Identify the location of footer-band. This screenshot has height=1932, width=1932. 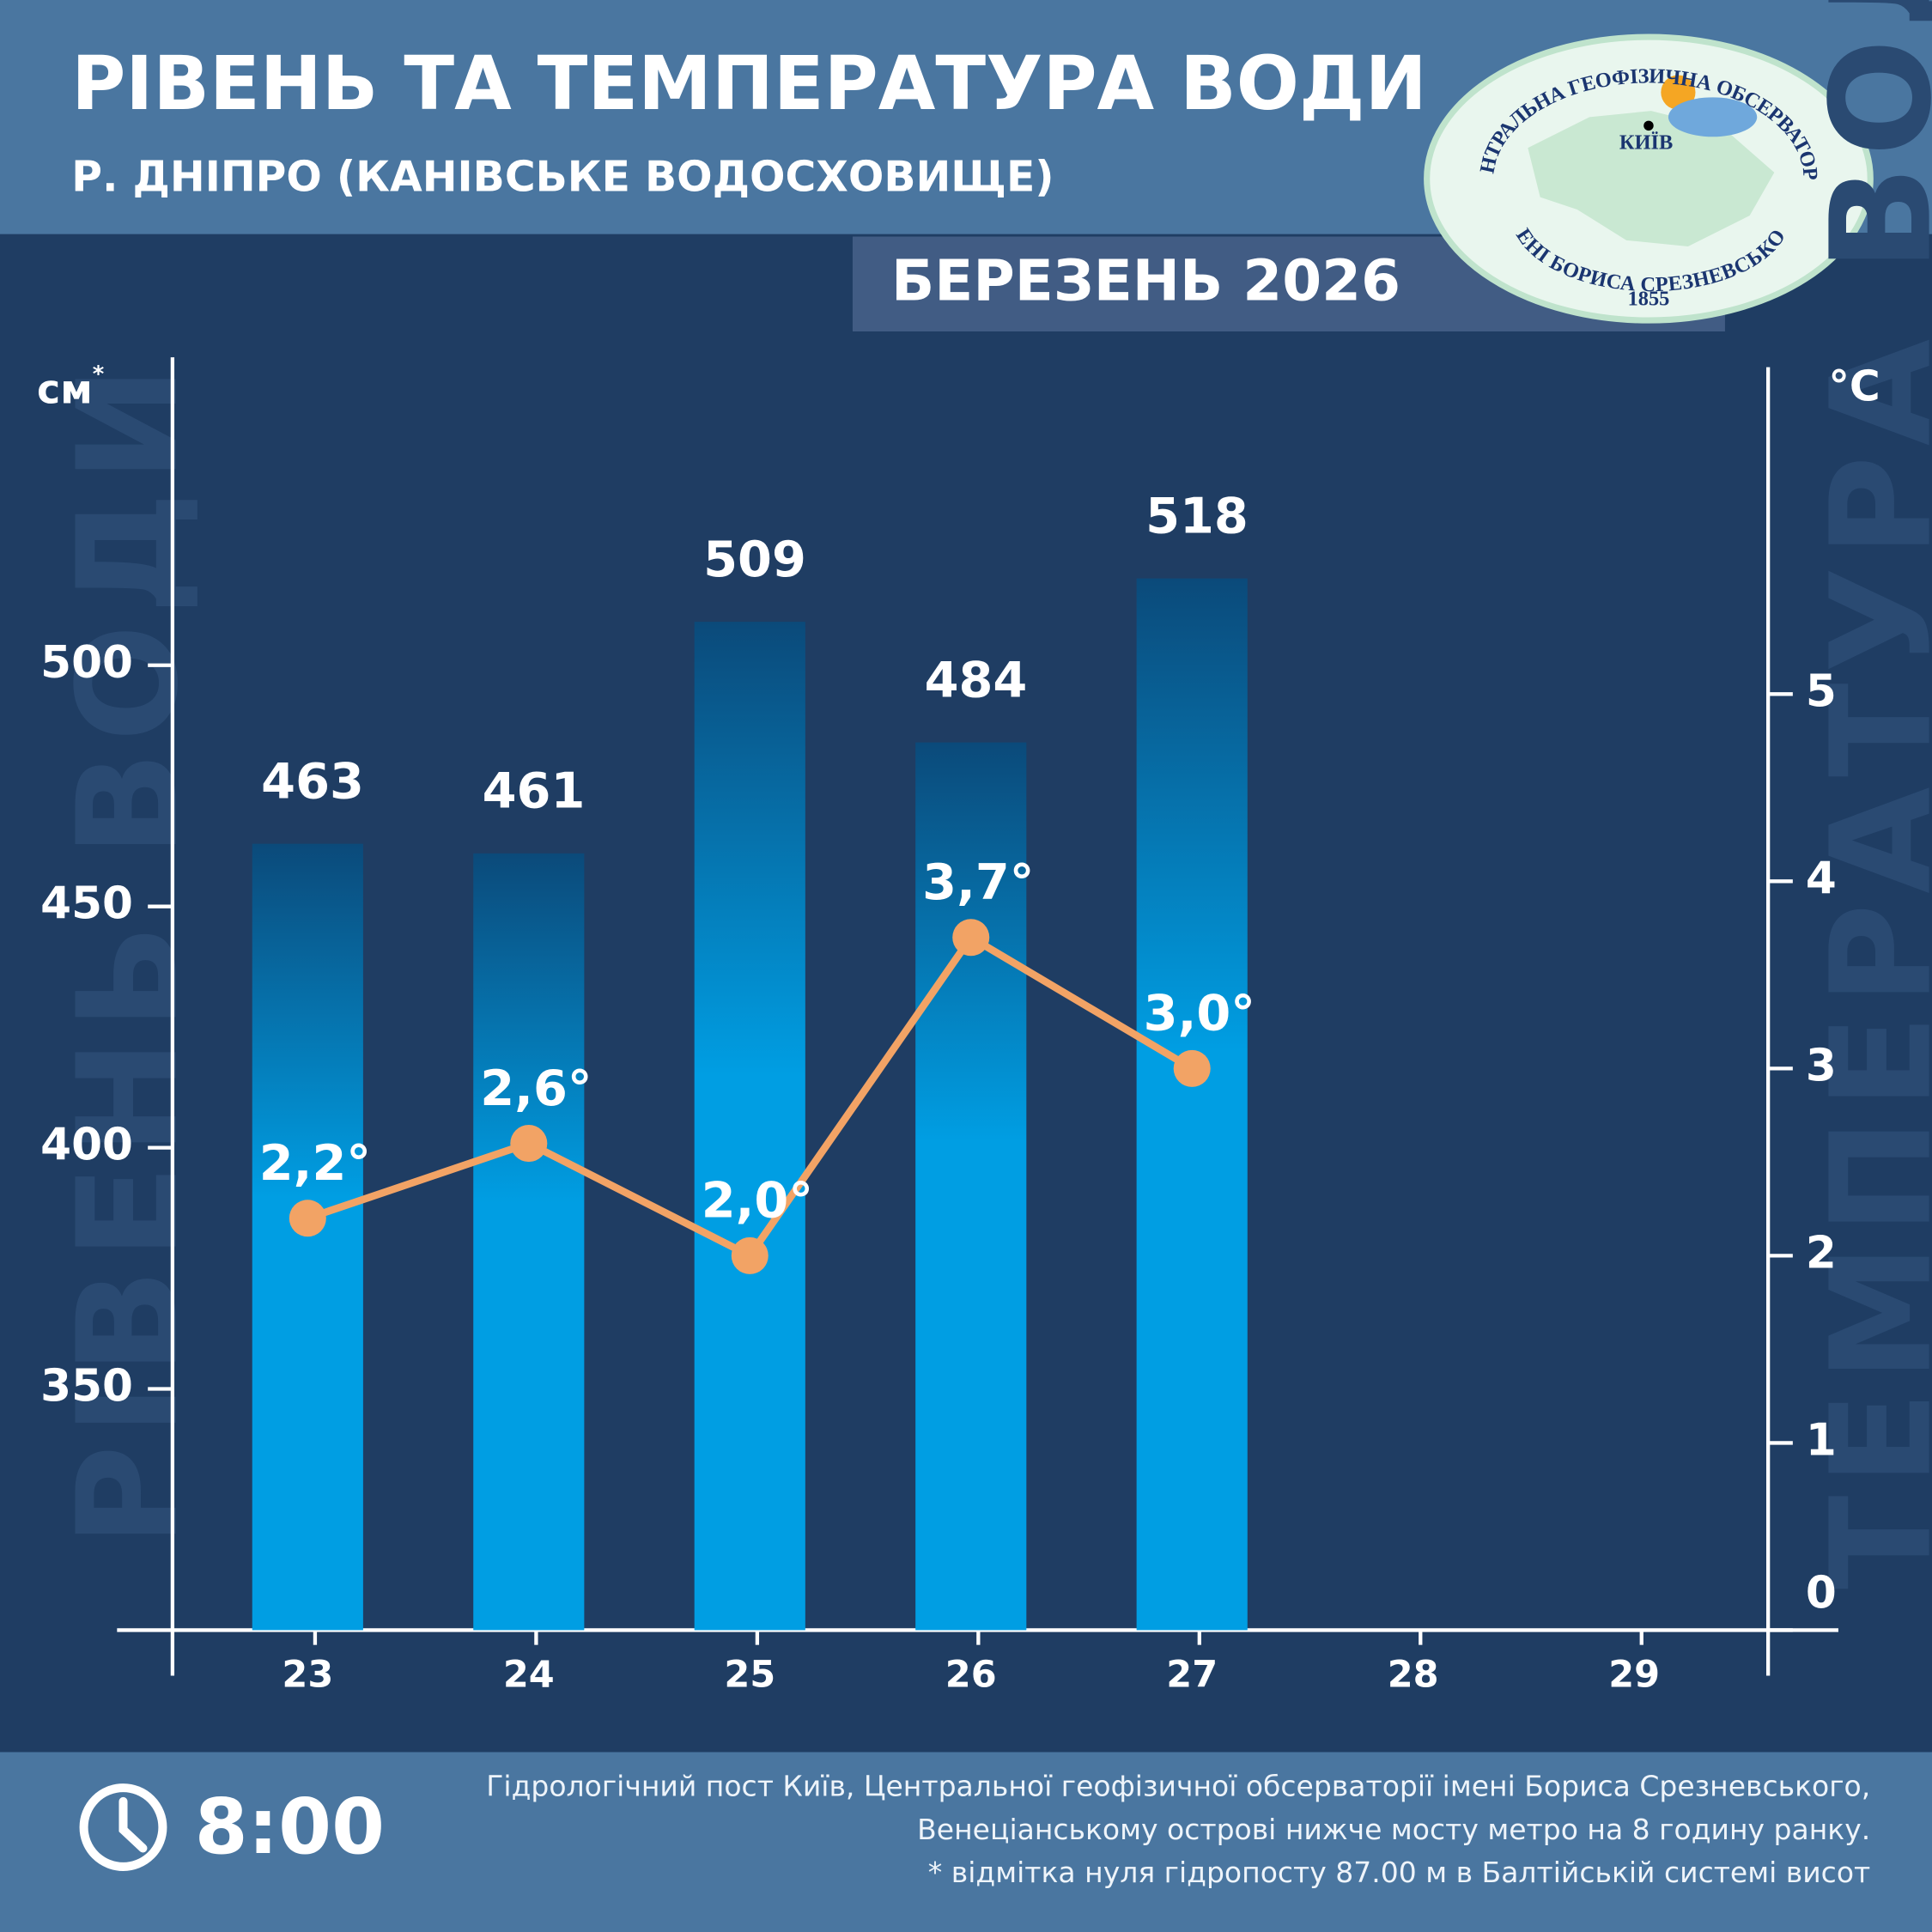
(966, 1842).